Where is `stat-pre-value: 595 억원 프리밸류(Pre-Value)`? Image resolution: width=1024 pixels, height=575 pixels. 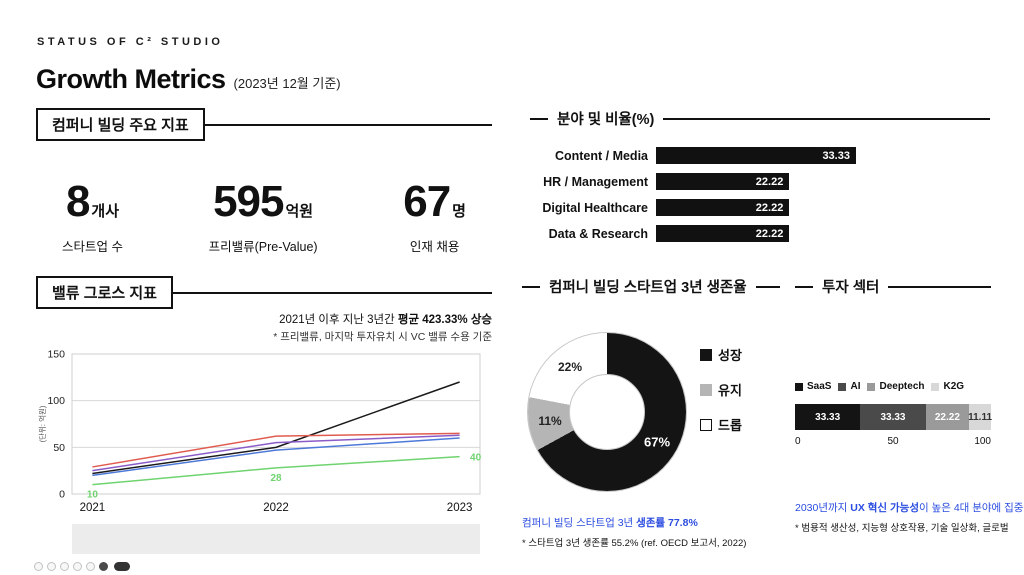
stat-pre-value: 595 억원 프리밸류(Pre-Value) is located at coordinates (263, 216).